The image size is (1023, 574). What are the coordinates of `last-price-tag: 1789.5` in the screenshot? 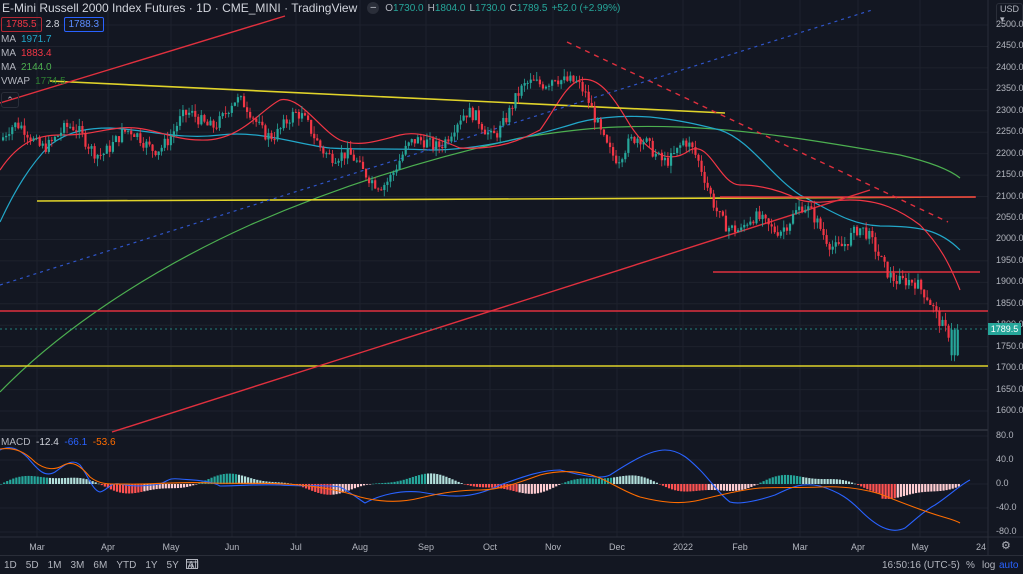 It's located at (1004, 329).